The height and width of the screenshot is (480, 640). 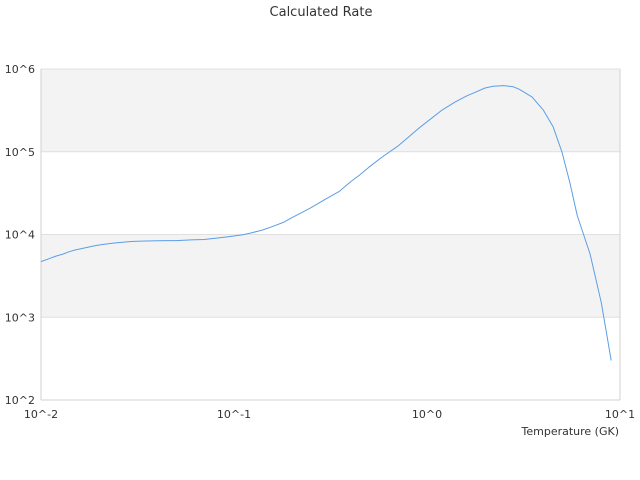 I want to click on x-tick-label: 10^1, so click(x=620, y=414).